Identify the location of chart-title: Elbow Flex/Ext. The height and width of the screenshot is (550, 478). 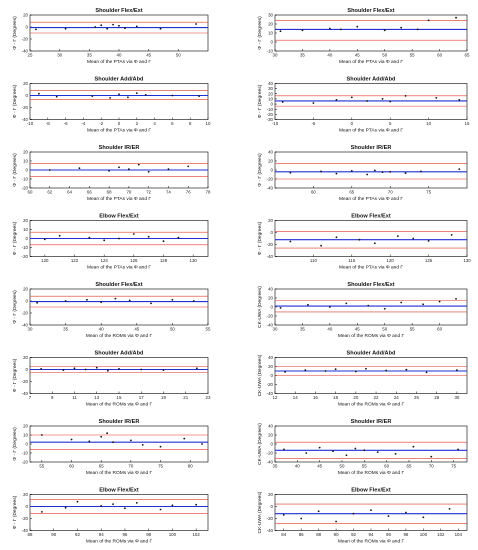
(119, 217).